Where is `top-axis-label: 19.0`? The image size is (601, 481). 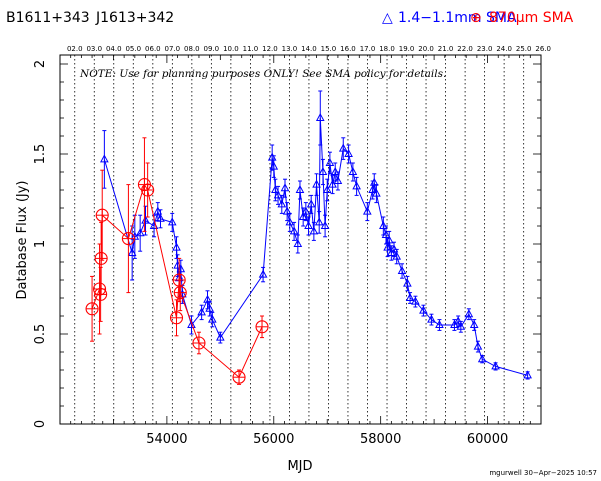
top-axis-label: 19.0 is located at coordinates (407, 49).